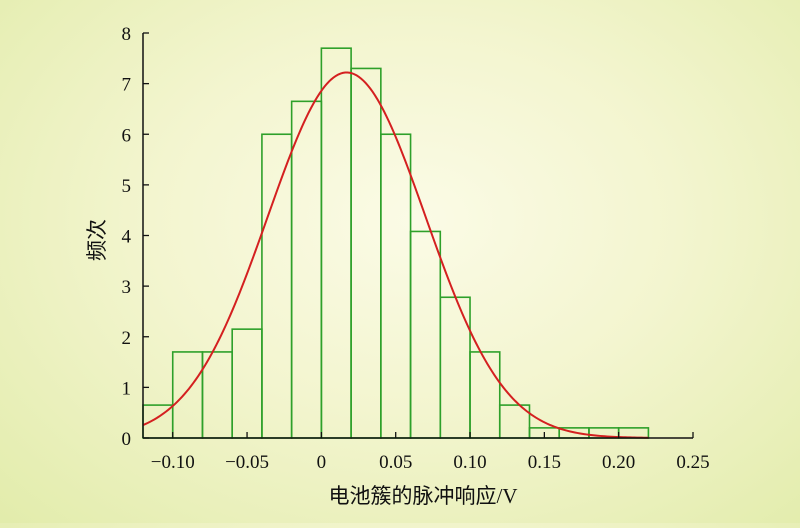  Describe the element at coordinates (173, 462) in the screenshot. I see `x-tick-label: −0.10` at that location.